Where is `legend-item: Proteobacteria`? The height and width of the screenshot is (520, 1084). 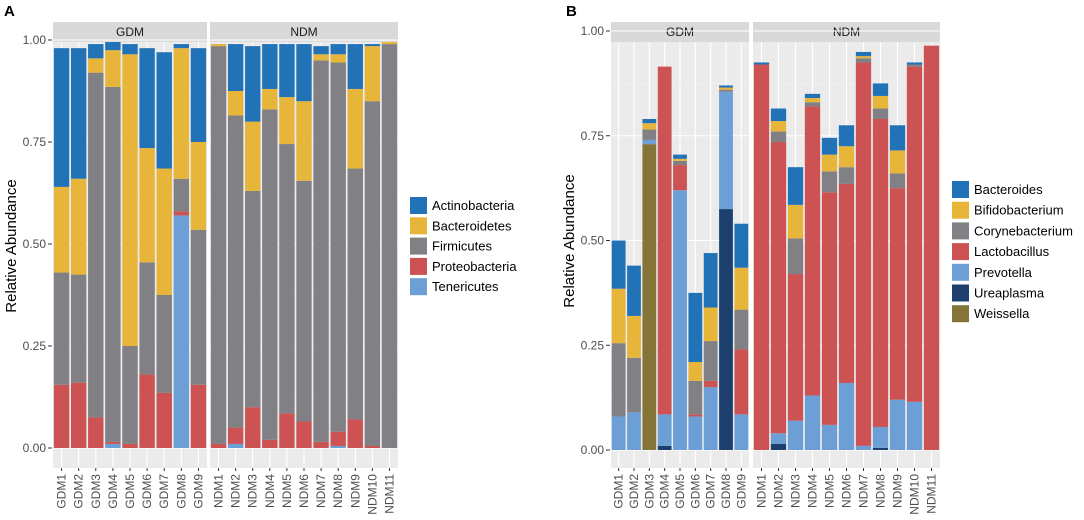 legend-item: Proteobacteria is located at coordinates (463, 266).